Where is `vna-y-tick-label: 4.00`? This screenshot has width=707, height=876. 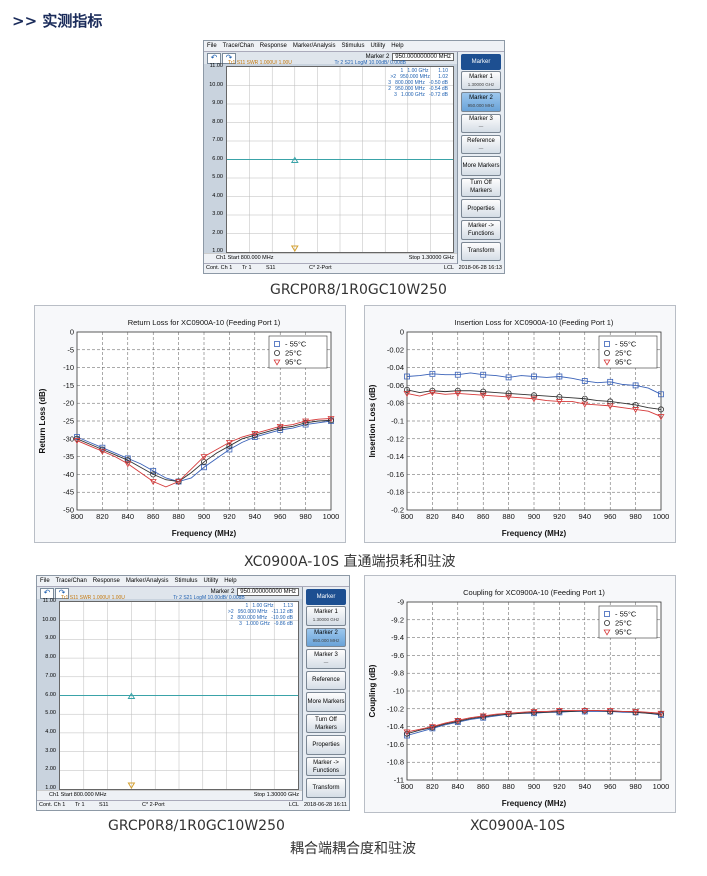
vna-y-tick-label: 4.00 is located at coordinates (50, 731).